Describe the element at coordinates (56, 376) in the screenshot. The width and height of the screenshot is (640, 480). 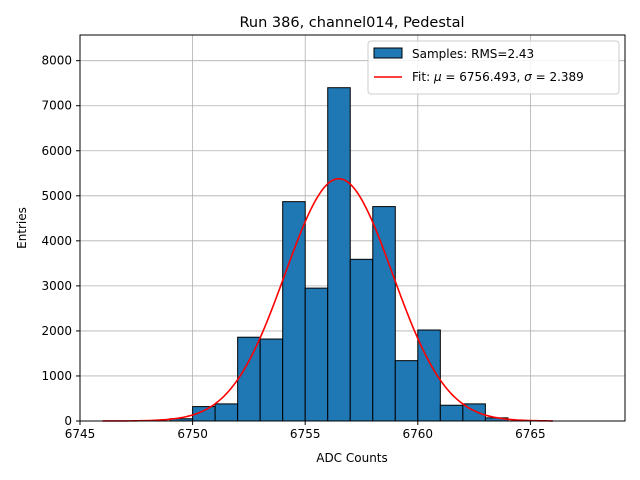
I see `y-tick-label: 1000` at that location.